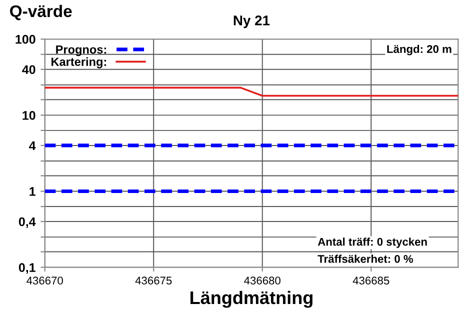 The width and height of the screenshot is (467, 326). What do you see at coordinates (29, 69) in the screenshot?
I see `y-tick-label: 40` at bounding box center [29, 69].